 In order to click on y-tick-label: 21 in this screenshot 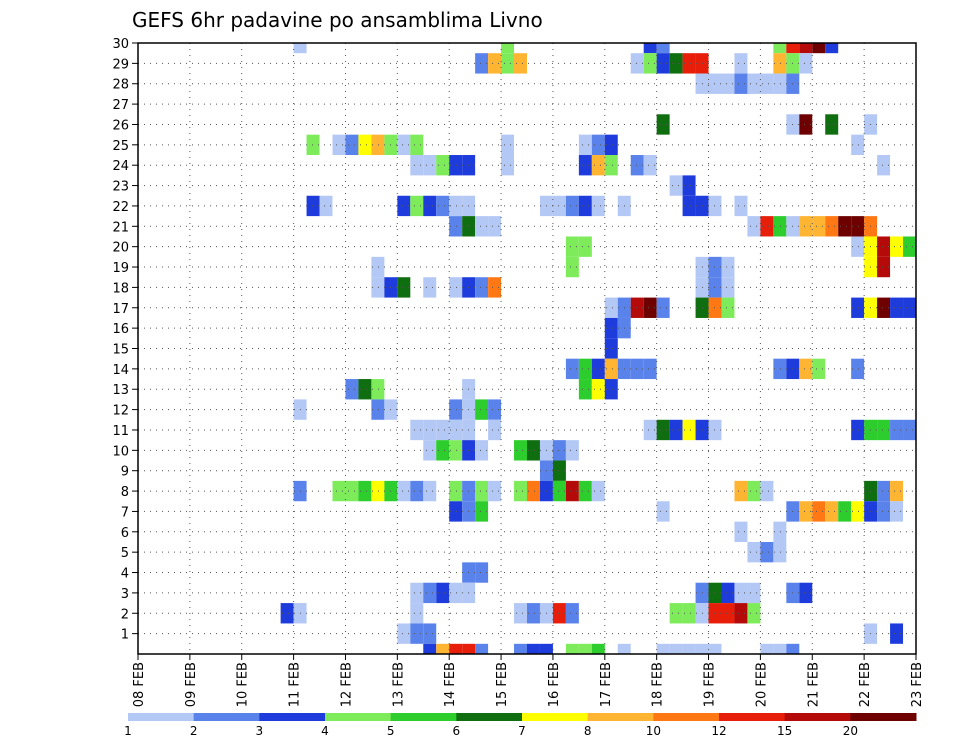, I will do `click(120, 227)`.